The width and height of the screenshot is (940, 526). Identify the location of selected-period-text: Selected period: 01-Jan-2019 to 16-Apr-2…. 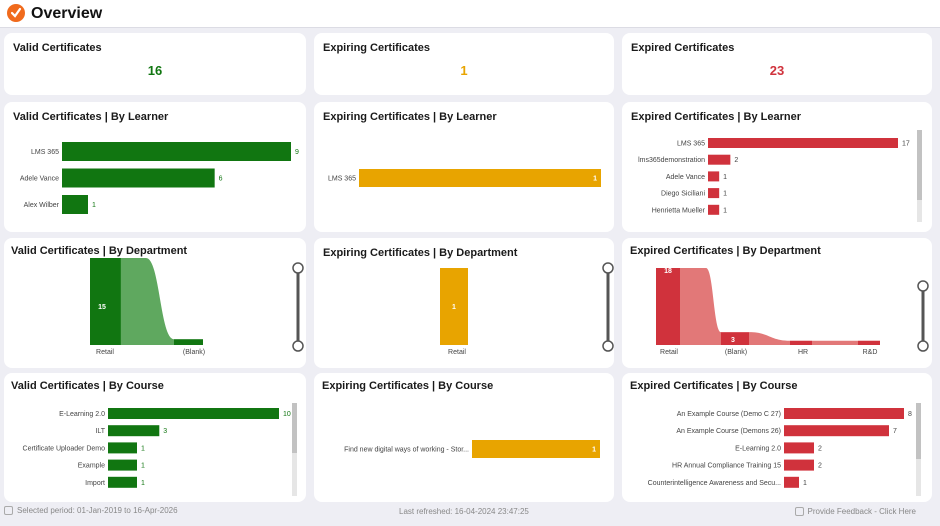
(97, 510).